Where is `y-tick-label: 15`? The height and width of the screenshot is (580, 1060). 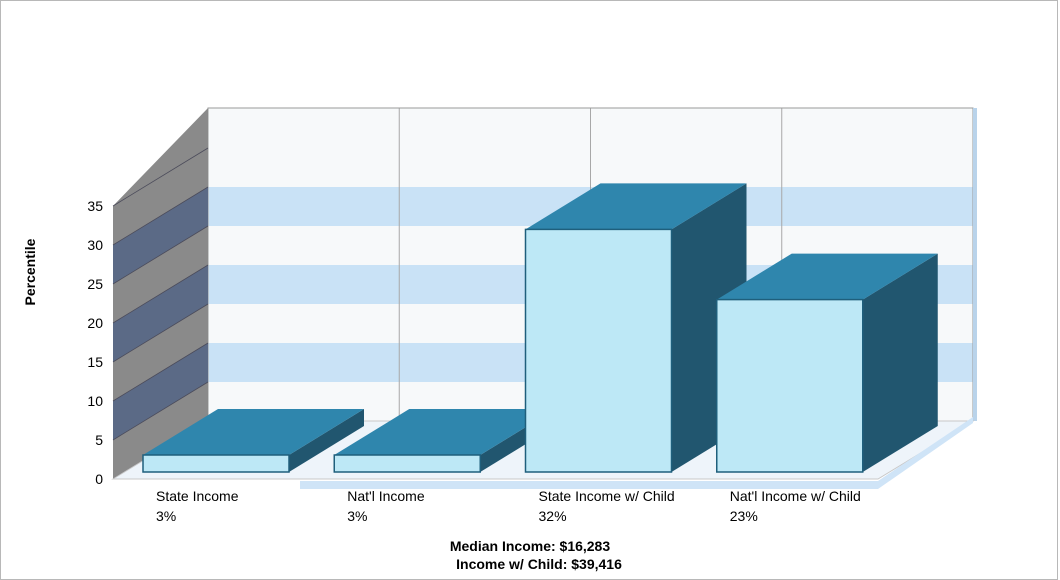
y-tick-label: 15 is located at coordinates (95, 362).